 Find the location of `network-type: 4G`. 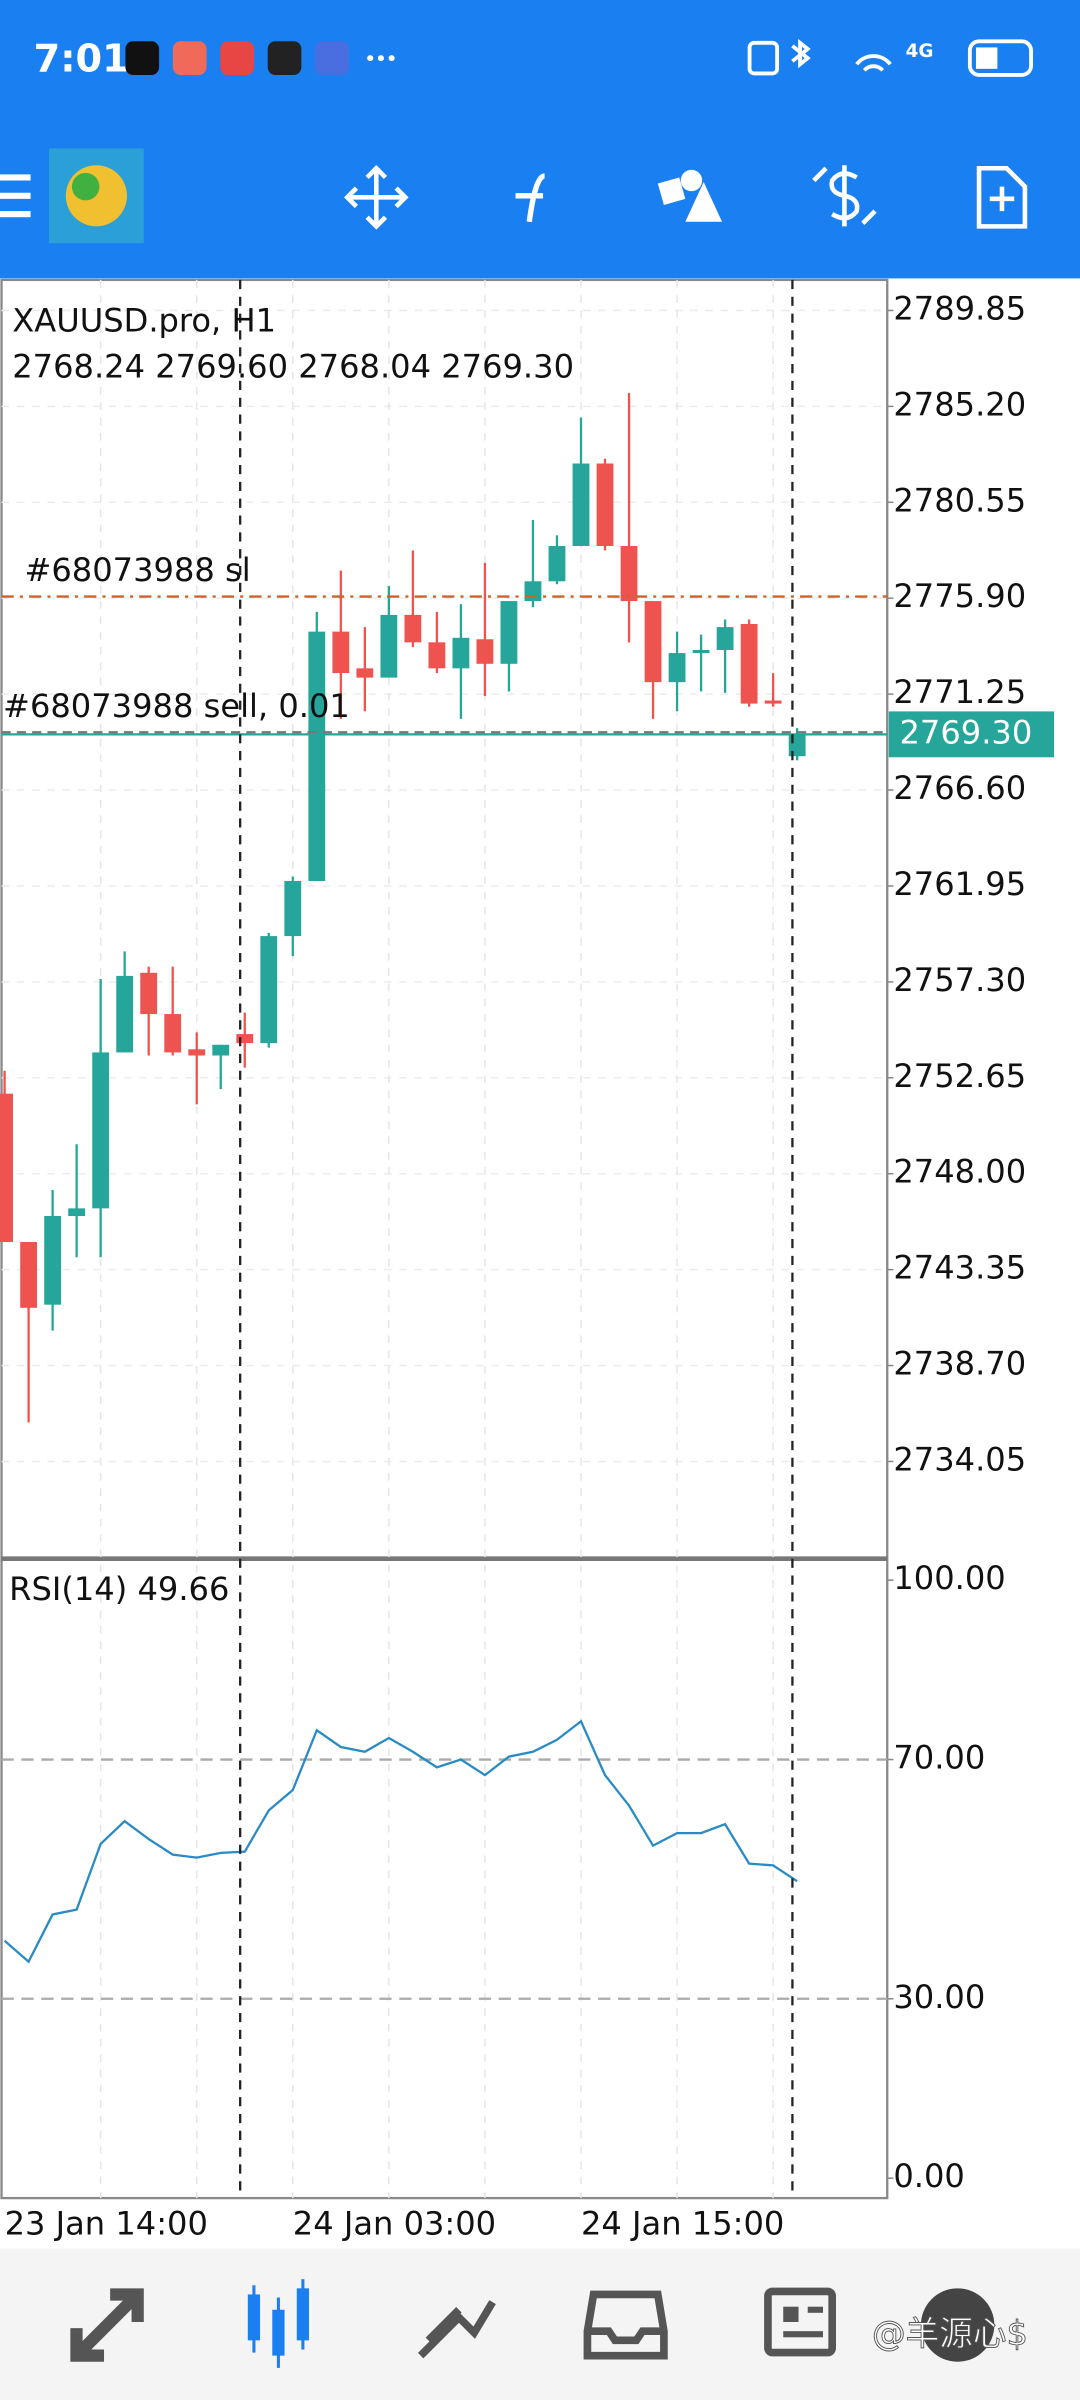

network-type: 4G is located at coordinates (920, 51).